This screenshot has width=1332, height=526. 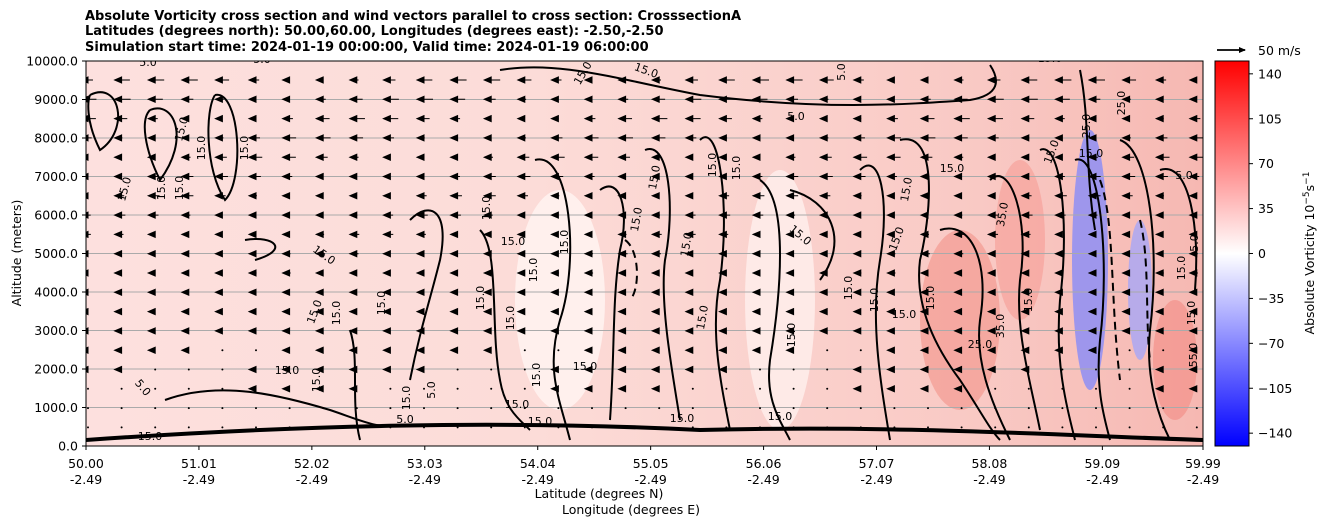 What do you see at coordinates (989, 479) in the screenshot?
I see `x-tick-label-lon: -2.49` at bounding box center [989, 479].